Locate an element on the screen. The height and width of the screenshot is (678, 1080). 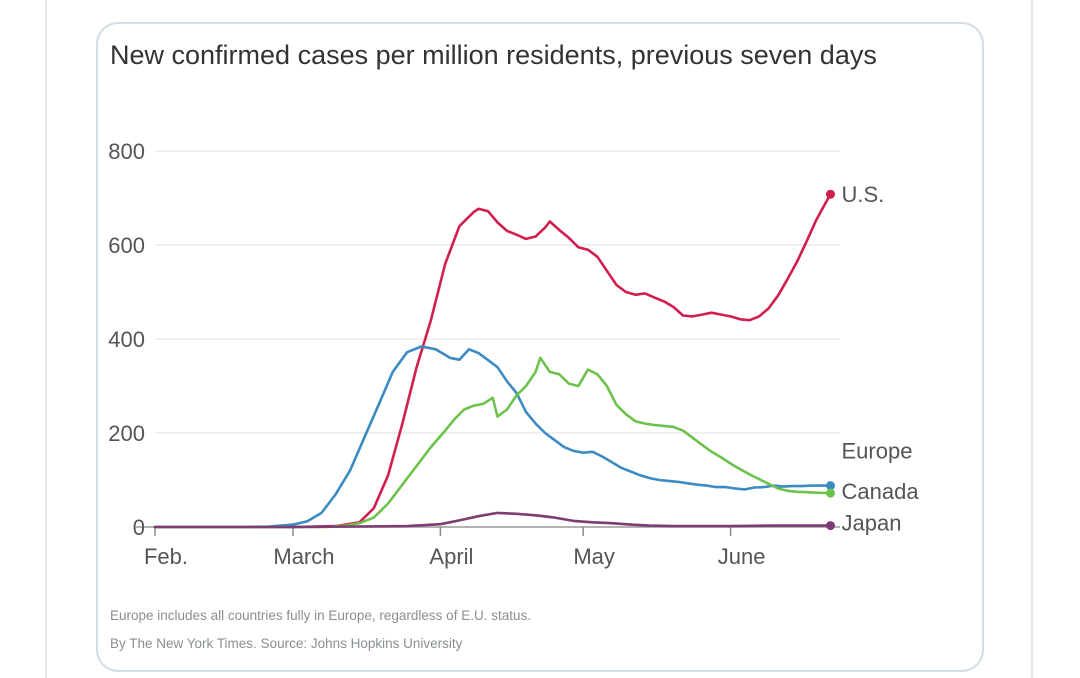
series-end-dot-canada is located at coordinates (830, 493).